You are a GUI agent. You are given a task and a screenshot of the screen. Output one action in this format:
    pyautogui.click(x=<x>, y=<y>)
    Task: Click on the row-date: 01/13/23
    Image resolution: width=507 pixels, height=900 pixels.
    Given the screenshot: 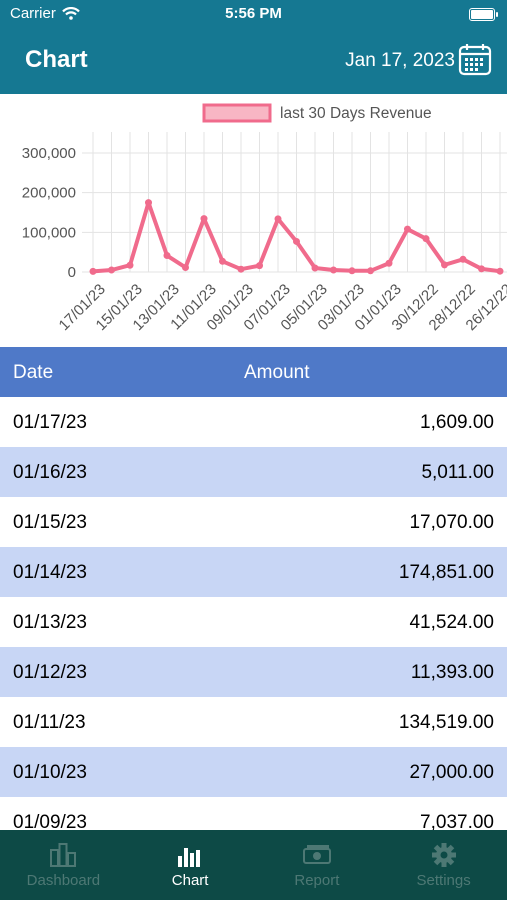 What is the action you would take?
    pyautogui.click(x=50, y=622)
    